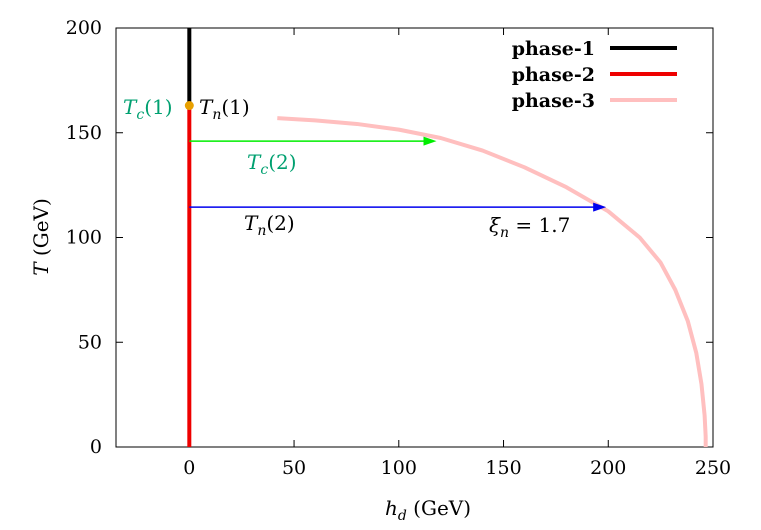  I want to click on x-tick-label: 150, so click(503, 468).